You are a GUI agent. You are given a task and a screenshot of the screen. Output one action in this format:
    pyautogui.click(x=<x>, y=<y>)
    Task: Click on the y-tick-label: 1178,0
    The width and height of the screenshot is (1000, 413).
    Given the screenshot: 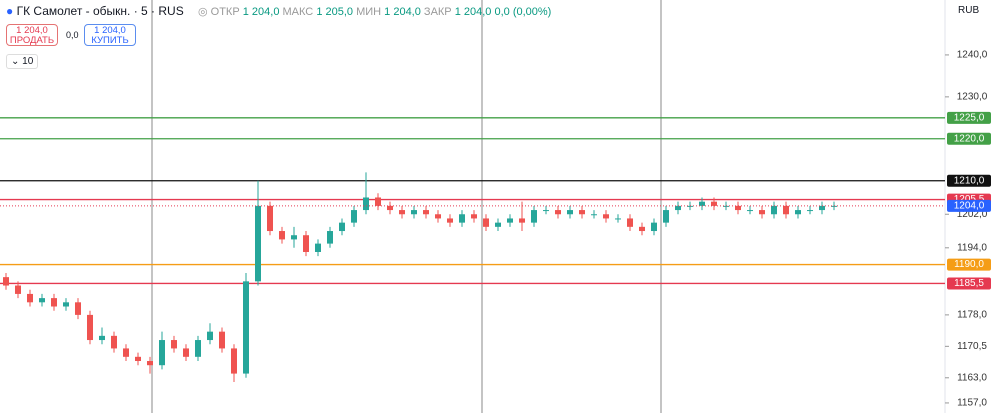 What is the action you would take?
    pyautogui.click(x=972, y=315)
    